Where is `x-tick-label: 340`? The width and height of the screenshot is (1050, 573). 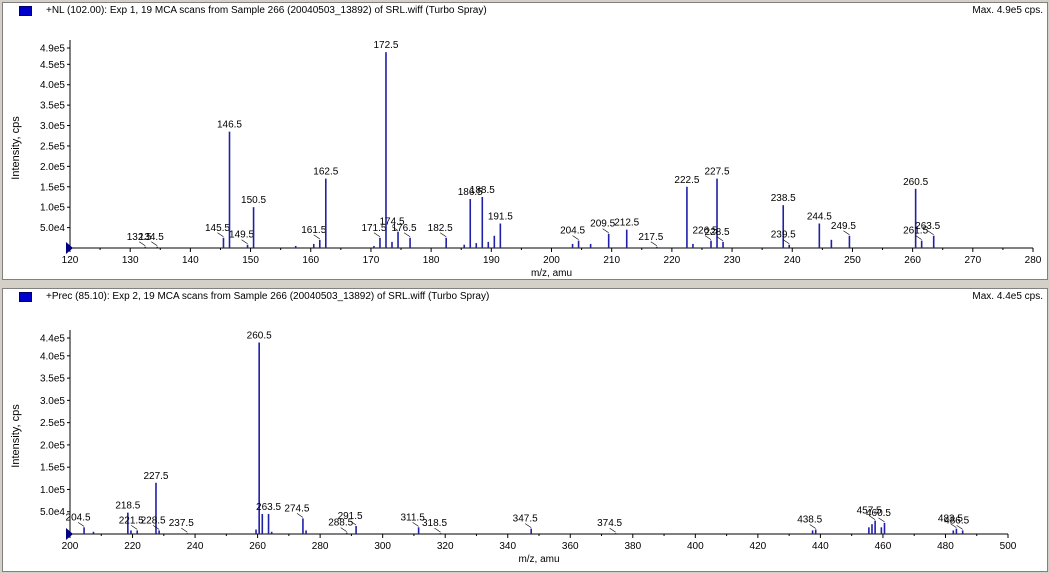 x-tick-label: 340 is located at coordinates (507, 546).